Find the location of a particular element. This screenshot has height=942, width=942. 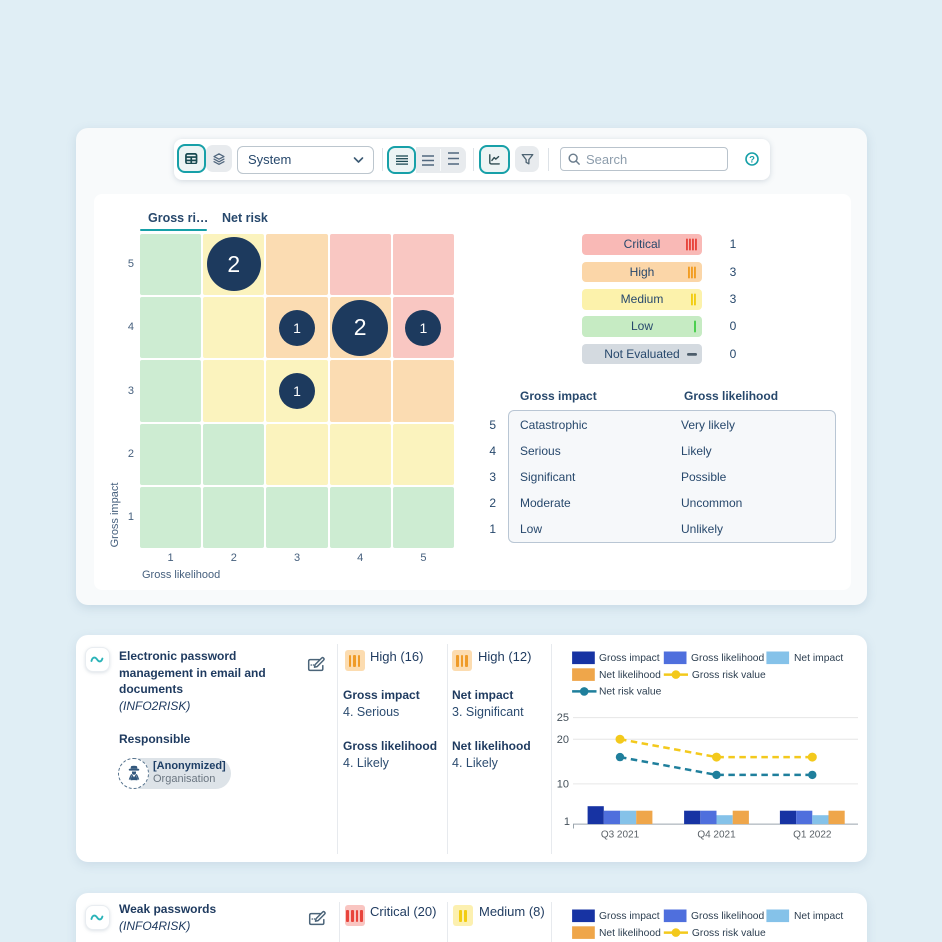

svg-text: 10 is located at coordinates (563, 784).